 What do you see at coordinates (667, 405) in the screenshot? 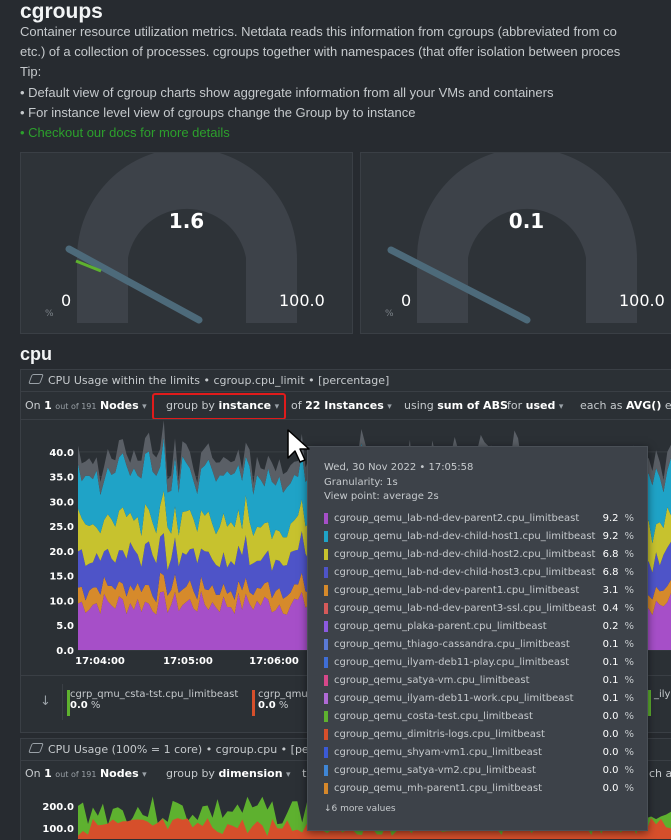
I see `trailing-text: ev` at bounding box center [667, 405].